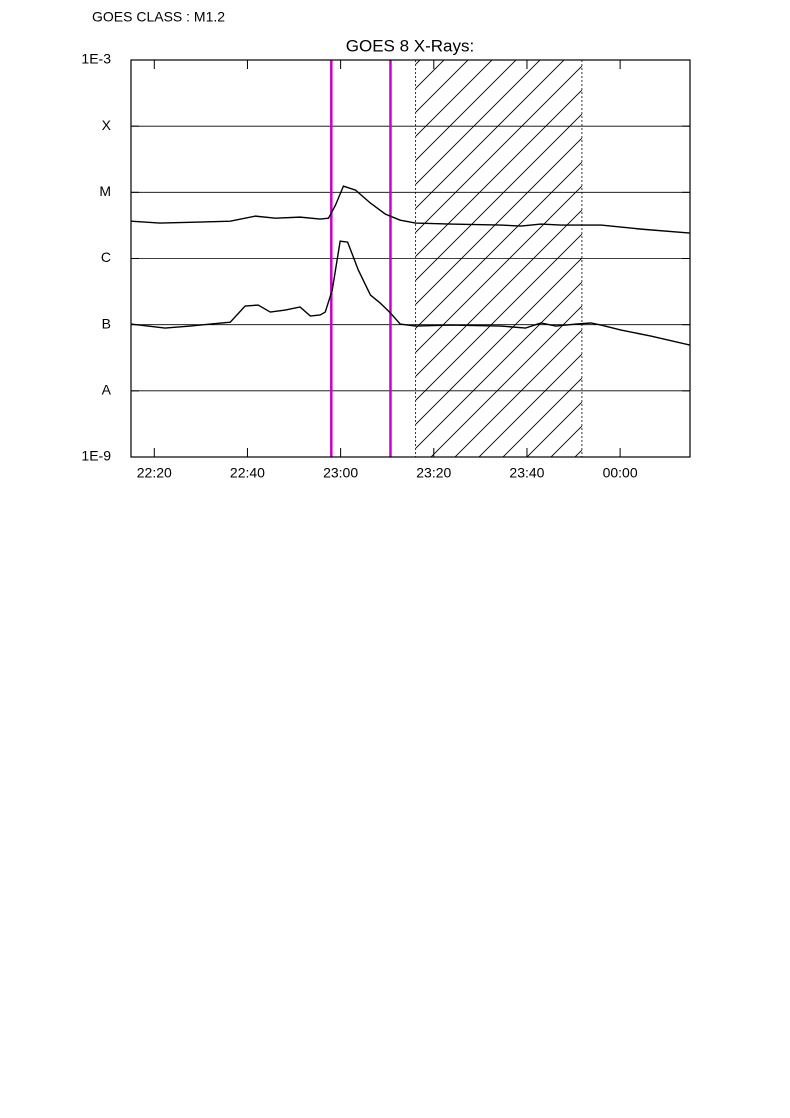  What do you see at coordinates (96, 59) in the screenshot?
I see `y-tick-label: 1E-3` at bounding box center [96, 59].